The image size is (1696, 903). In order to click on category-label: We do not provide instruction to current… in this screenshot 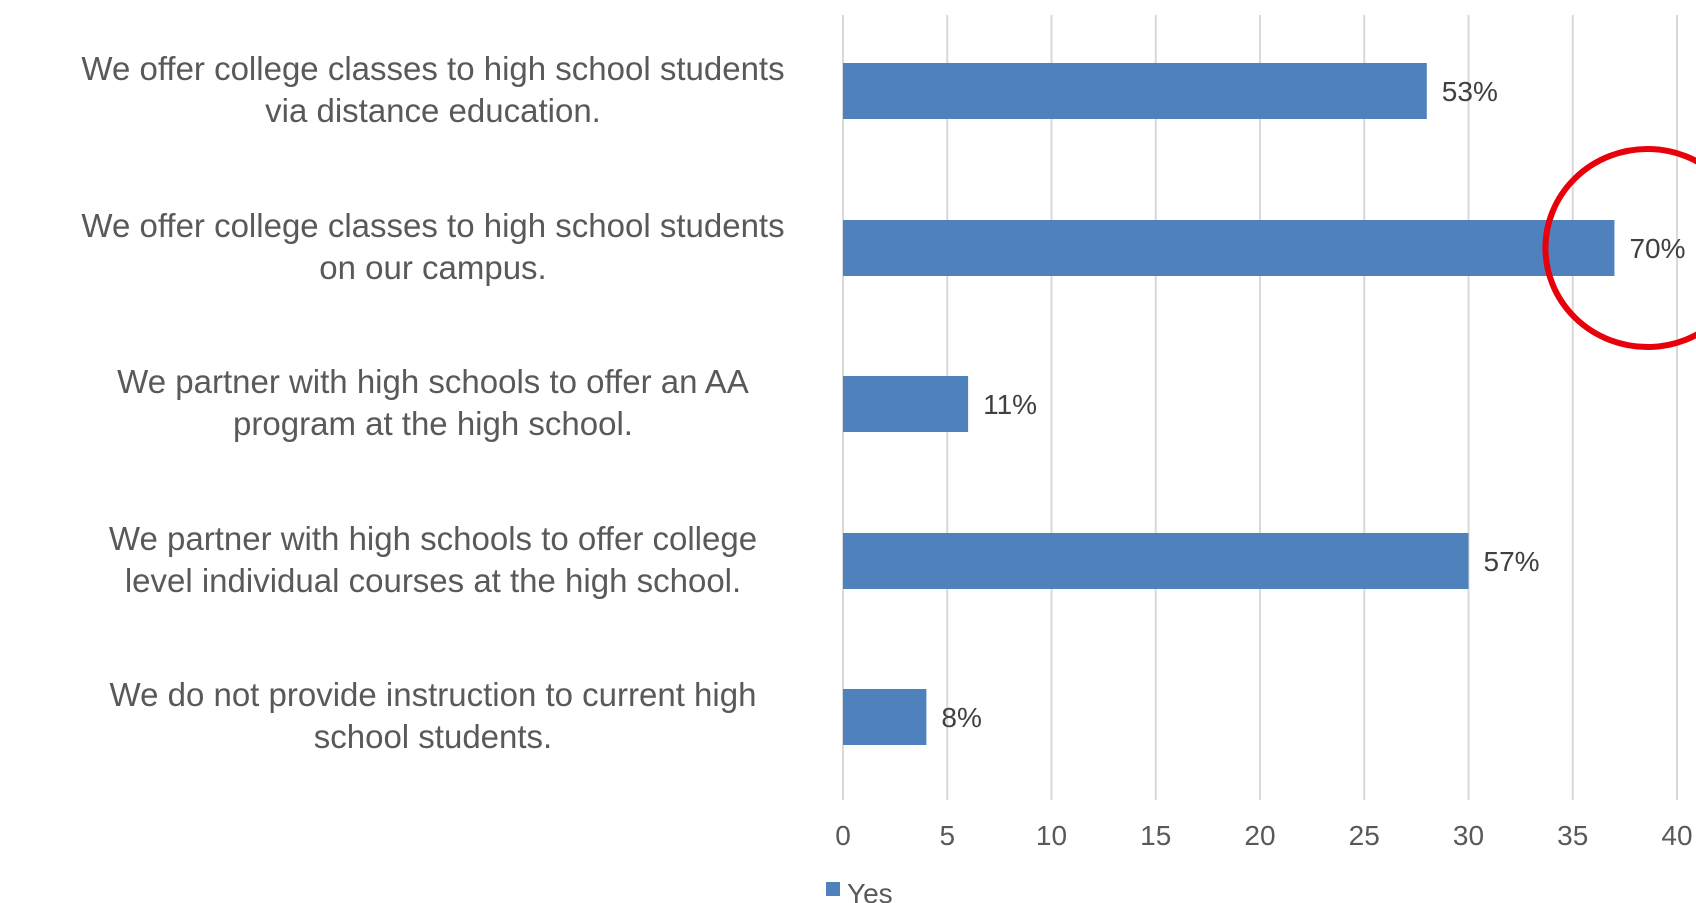, I will do `click(433, 715)`.